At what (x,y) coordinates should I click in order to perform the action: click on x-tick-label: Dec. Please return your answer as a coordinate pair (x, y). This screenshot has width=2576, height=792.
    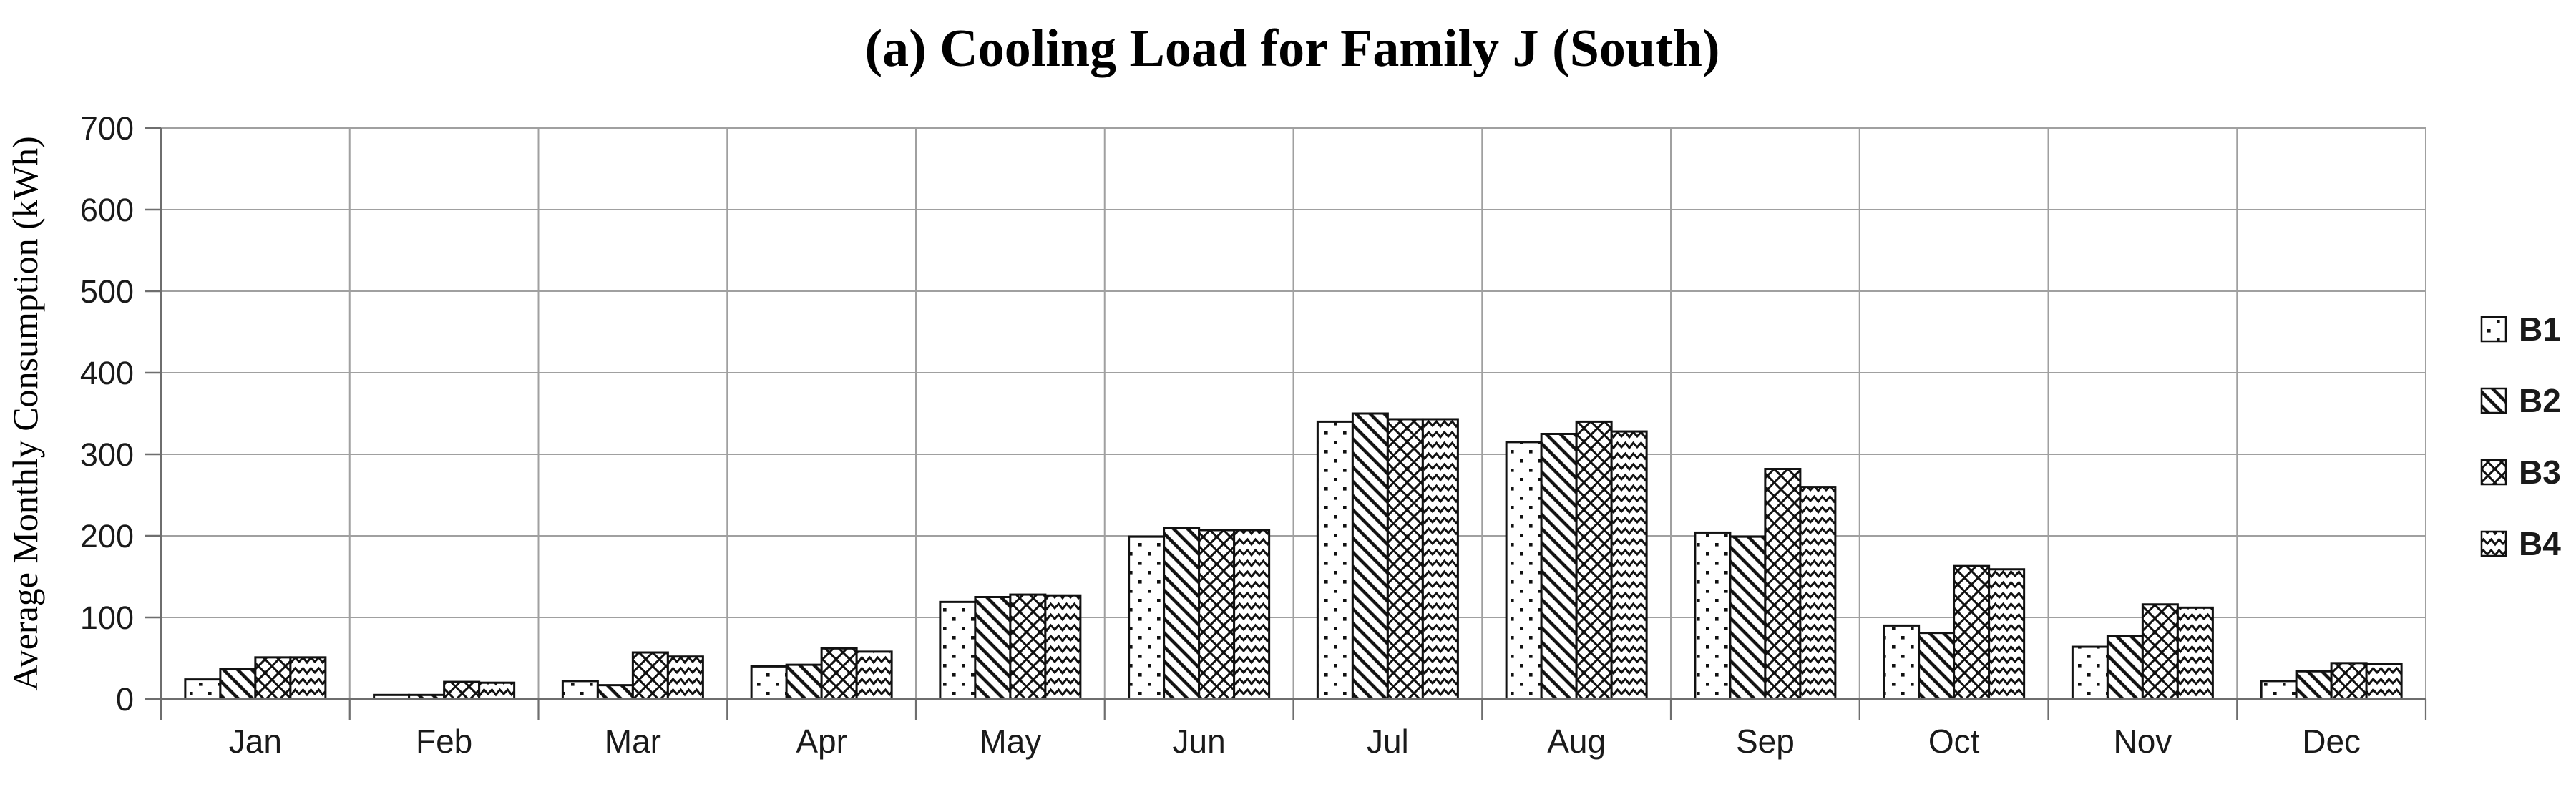
    Looking at the image, I should click on (2331, 741).